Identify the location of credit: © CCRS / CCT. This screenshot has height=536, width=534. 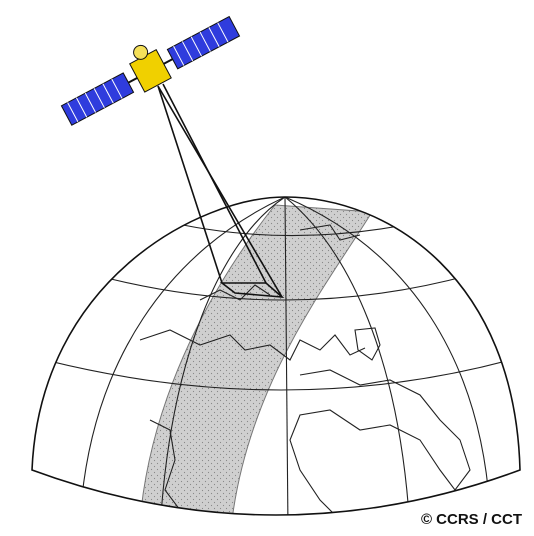
(471, 519).